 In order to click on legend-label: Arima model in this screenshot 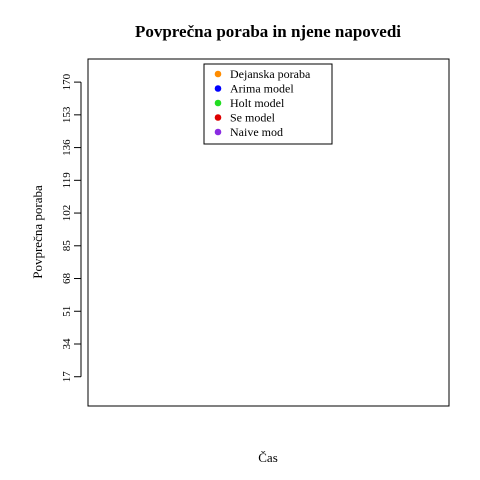, I will do `click(262, 89)`.